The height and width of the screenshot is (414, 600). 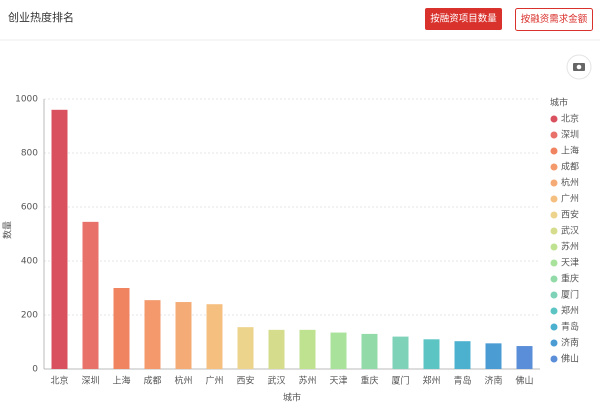 I want to click on button-label: 按融资需求金额, so click(x=554, y=19).